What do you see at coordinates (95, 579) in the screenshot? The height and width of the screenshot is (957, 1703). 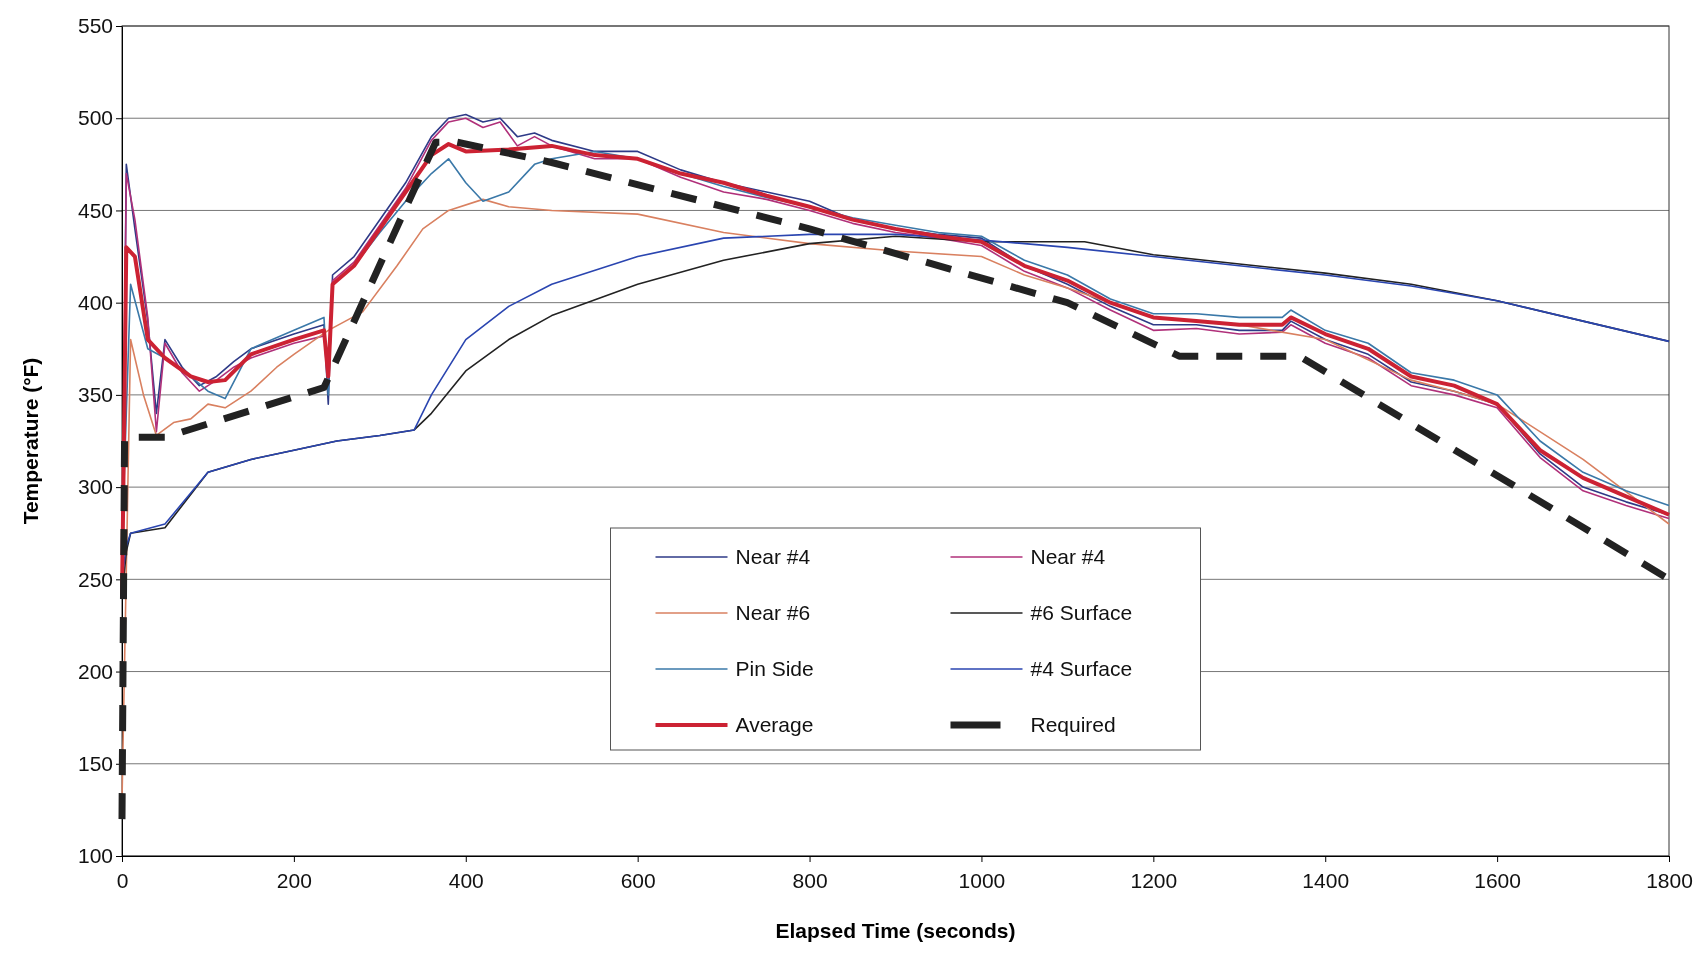 I see `y-tick-label: 250` at bounding box center [95, 579].